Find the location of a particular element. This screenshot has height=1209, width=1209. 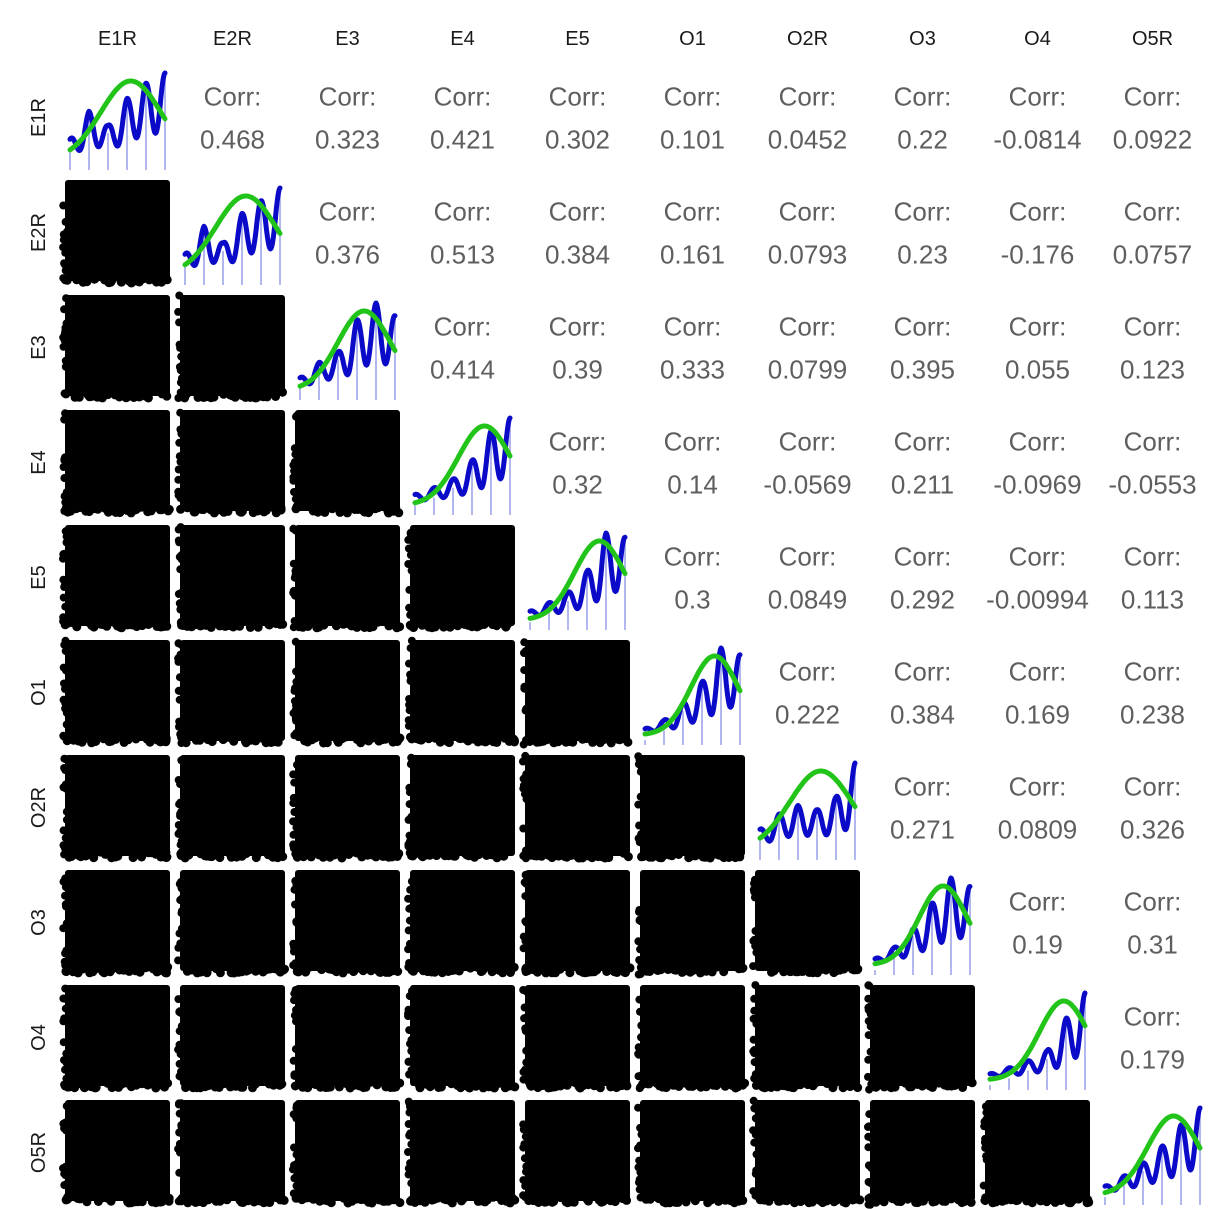

corr-value-e3-o2r: 0.0799 is located at coordinates (808, 370).